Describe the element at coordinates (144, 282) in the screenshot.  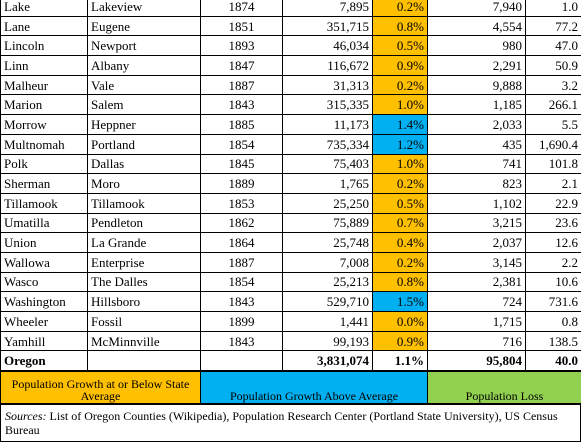
I see `table-cell: The Dalles` at that location.